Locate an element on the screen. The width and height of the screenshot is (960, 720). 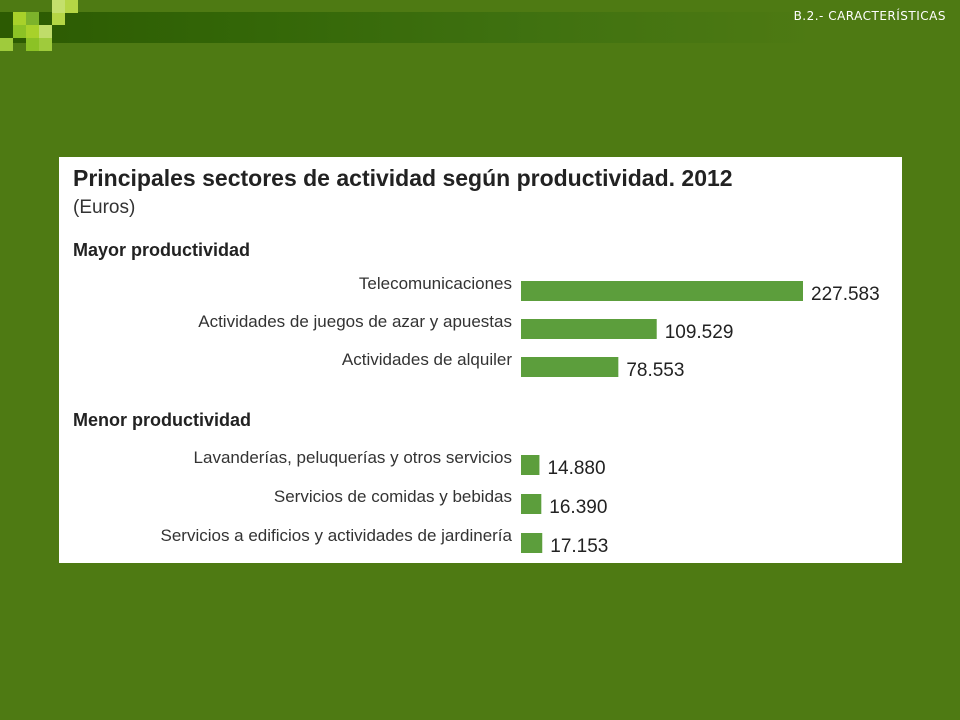
data-label: 109.529 is located at coordinates (699, 332).